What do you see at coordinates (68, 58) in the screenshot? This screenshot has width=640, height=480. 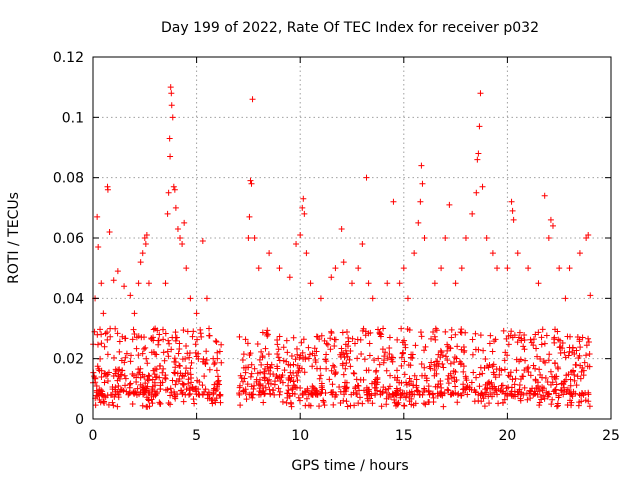 I see `y-tick-label: 0.12` at bounding box center [68, 58].